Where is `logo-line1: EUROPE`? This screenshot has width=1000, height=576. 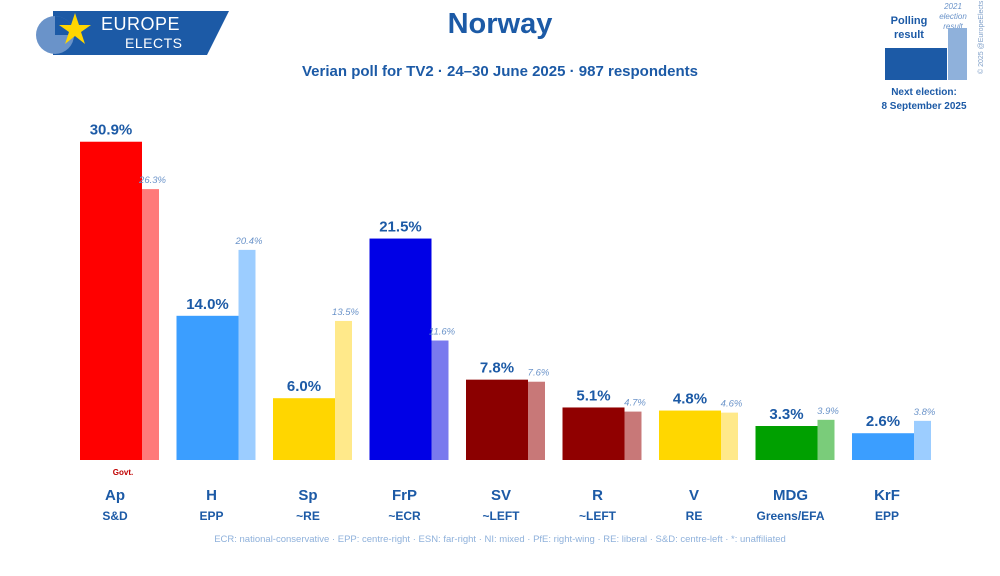
logo-line1: EUROPE is located at coordinates (141, 24).